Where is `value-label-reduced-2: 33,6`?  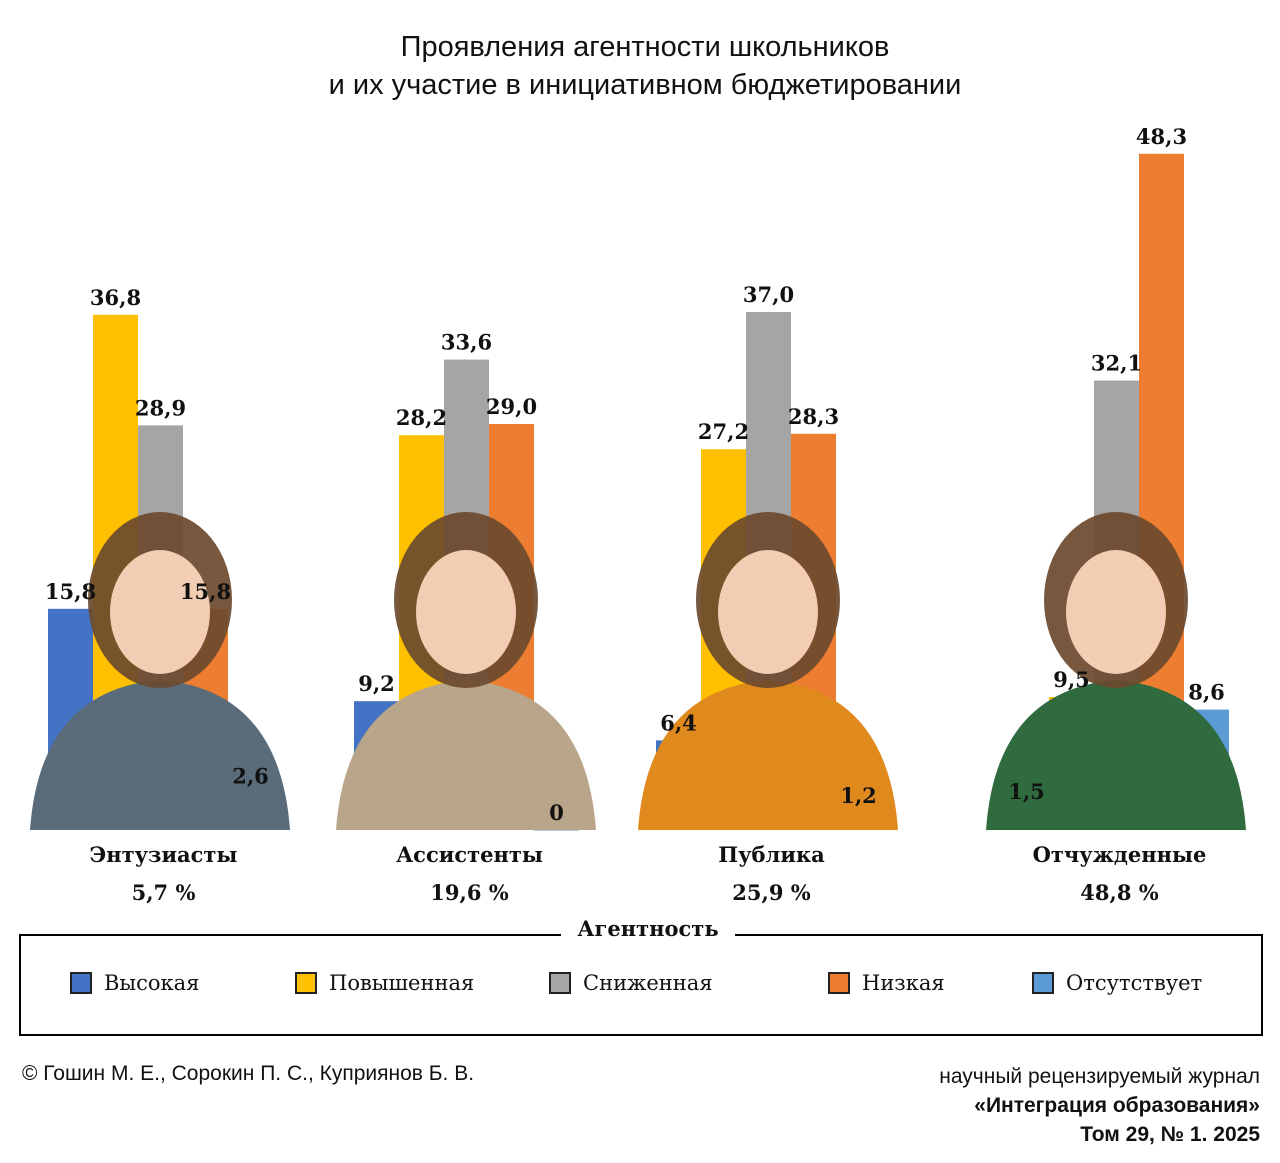
value-label-reduced-2: 33,6 is located at coordinates (466, 342).